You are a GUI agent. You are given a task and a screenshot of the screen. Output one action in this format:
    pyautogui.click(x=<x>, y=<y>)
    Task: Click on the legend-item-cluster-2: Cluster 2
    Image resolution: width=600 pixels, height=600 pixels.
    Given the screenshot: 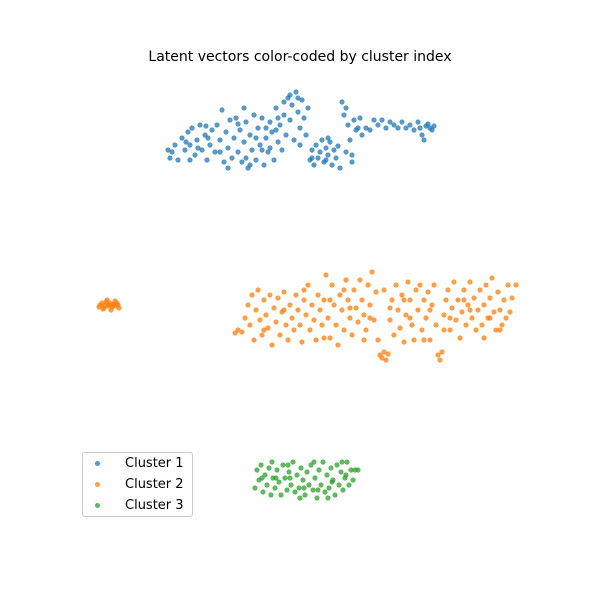 What is the action you would take?
    pyautogui.click(x=137, y=485)
    